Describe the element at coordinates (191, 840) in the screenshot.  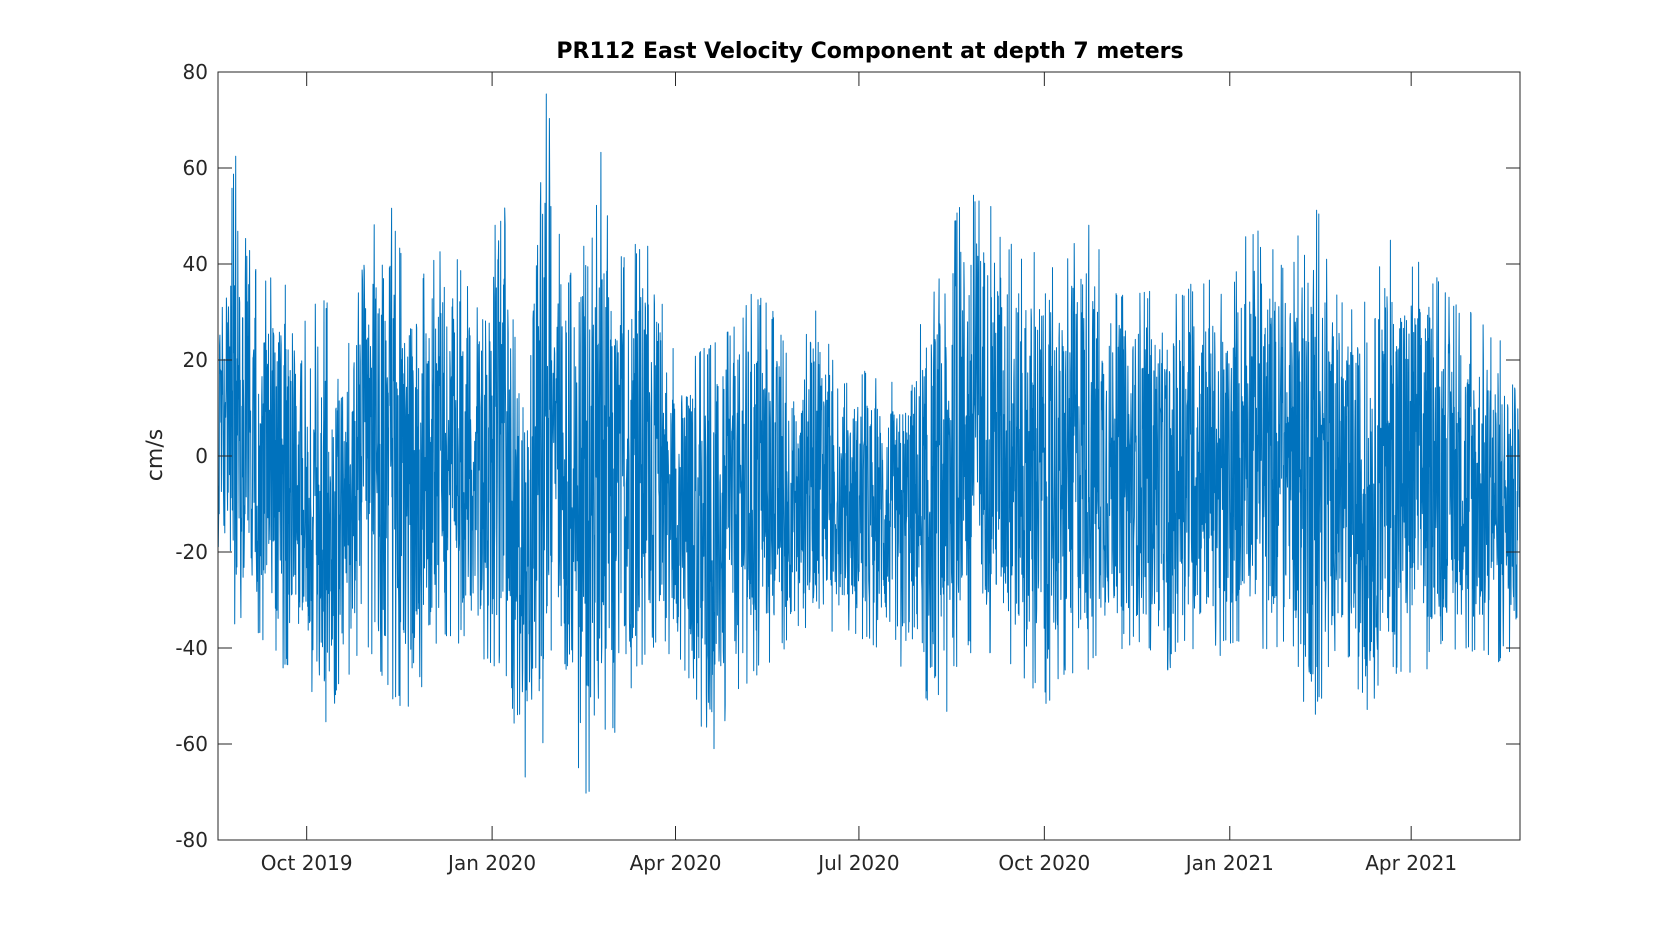
I see `y-tick-label: -80` at that location.